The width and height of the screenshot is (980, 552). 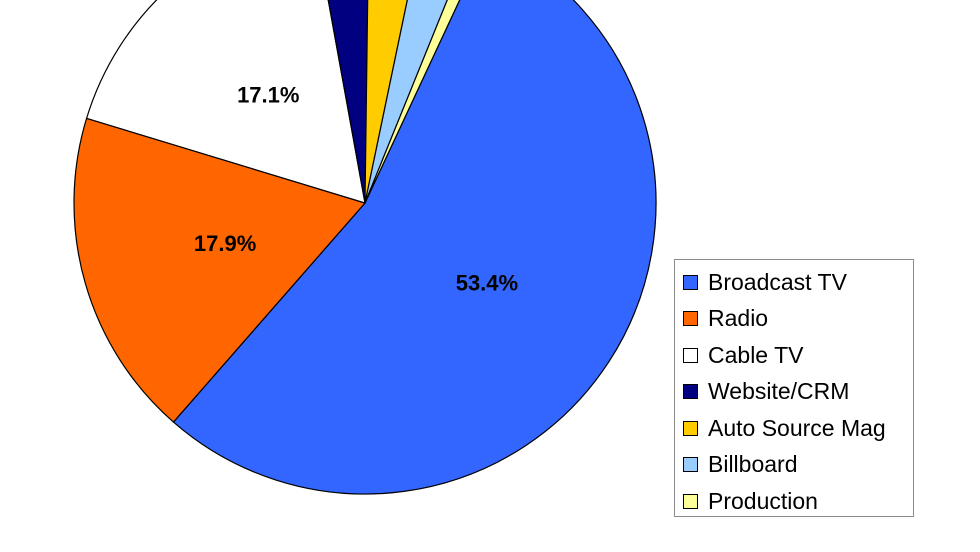 I want to click on pie-data-labels: 53.4% 17.9% 17.1%, so click(x=356, y=188).